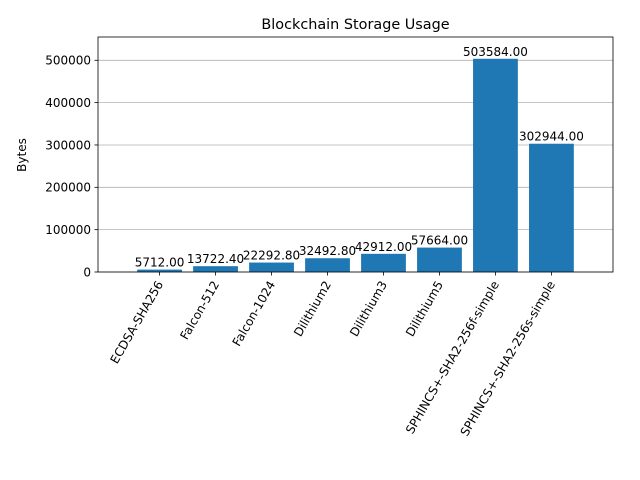 Image resolution: width=640 pixels, height=480 pixels. Describe the element at coordinates (439, 241) in the screenshot. I see `bar-value-label: 57664.00` at that location.